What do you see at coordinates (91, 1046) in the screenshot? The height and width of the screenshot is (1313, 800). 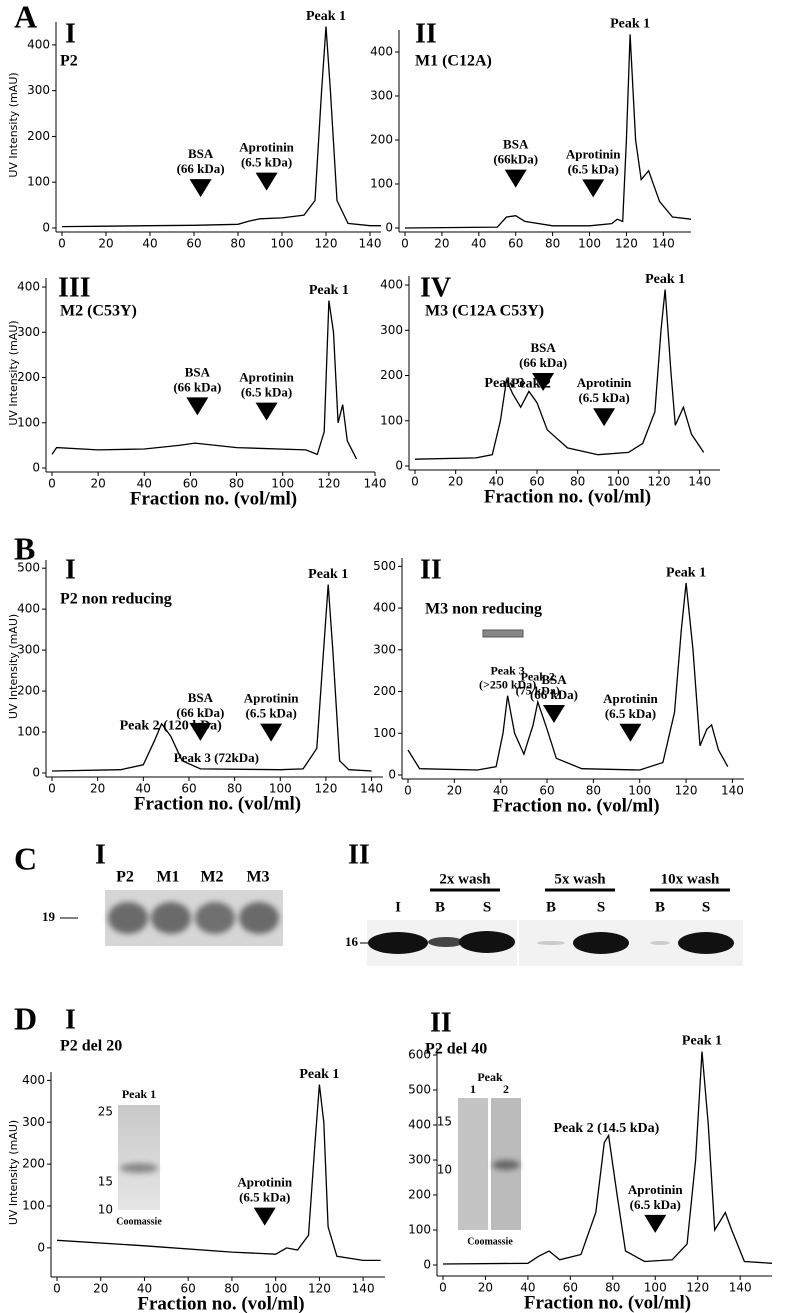 I see `chart-title: P2 del 20` at bounding box center [91, 1046].